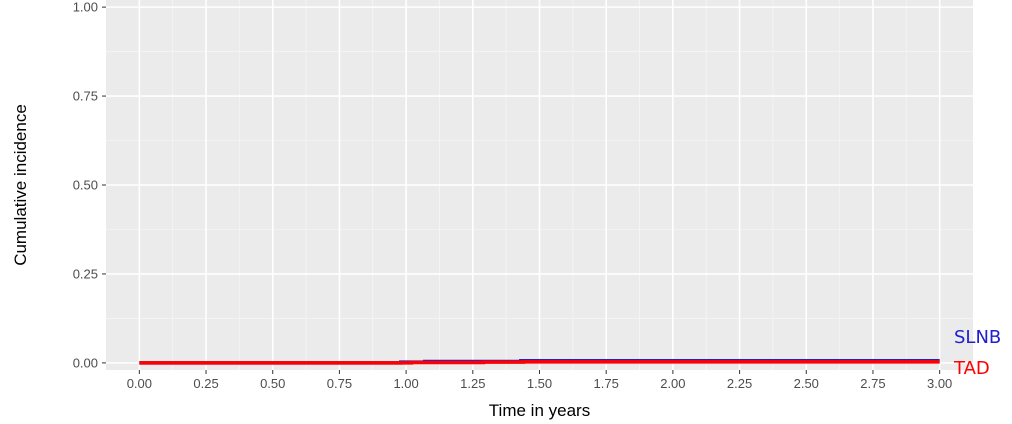 This screenshot has width=1012, height=424. I want to click on y-tick-label: 0.00, so click(85, 362).